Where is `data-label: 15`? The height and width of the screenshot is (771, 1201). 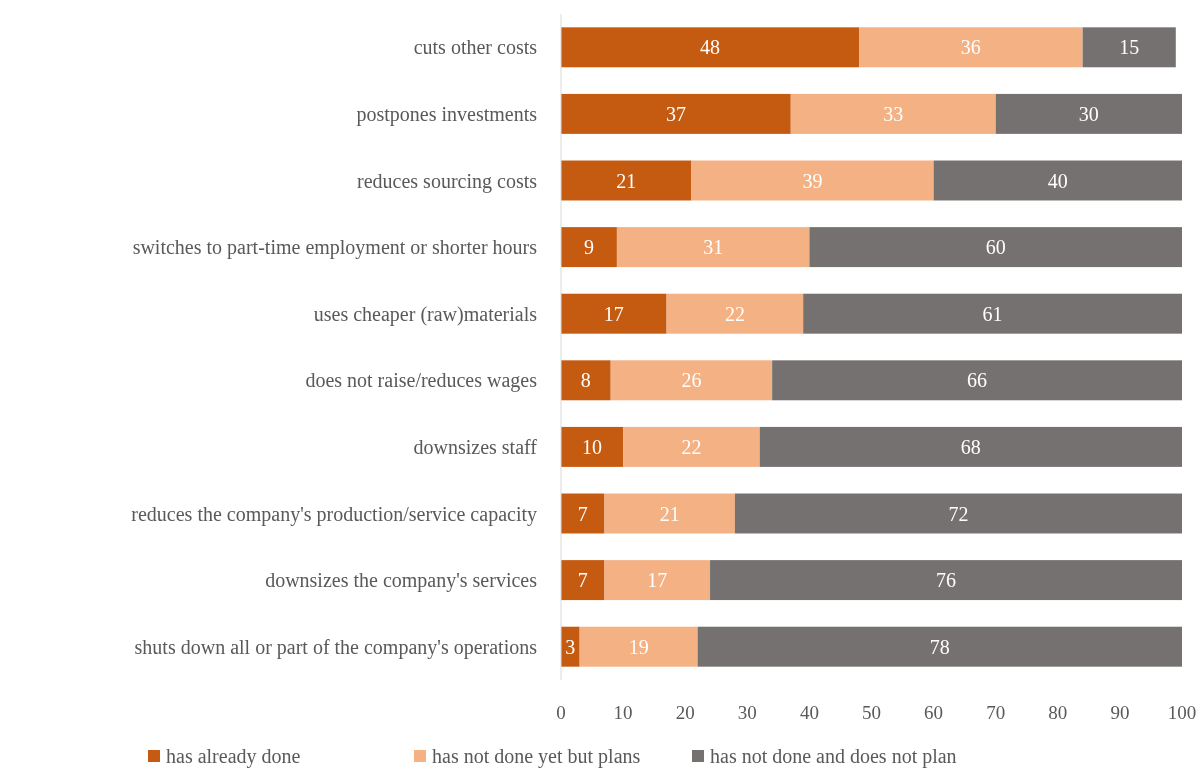
data-label: 15 is located at coordinates (1129, 47).